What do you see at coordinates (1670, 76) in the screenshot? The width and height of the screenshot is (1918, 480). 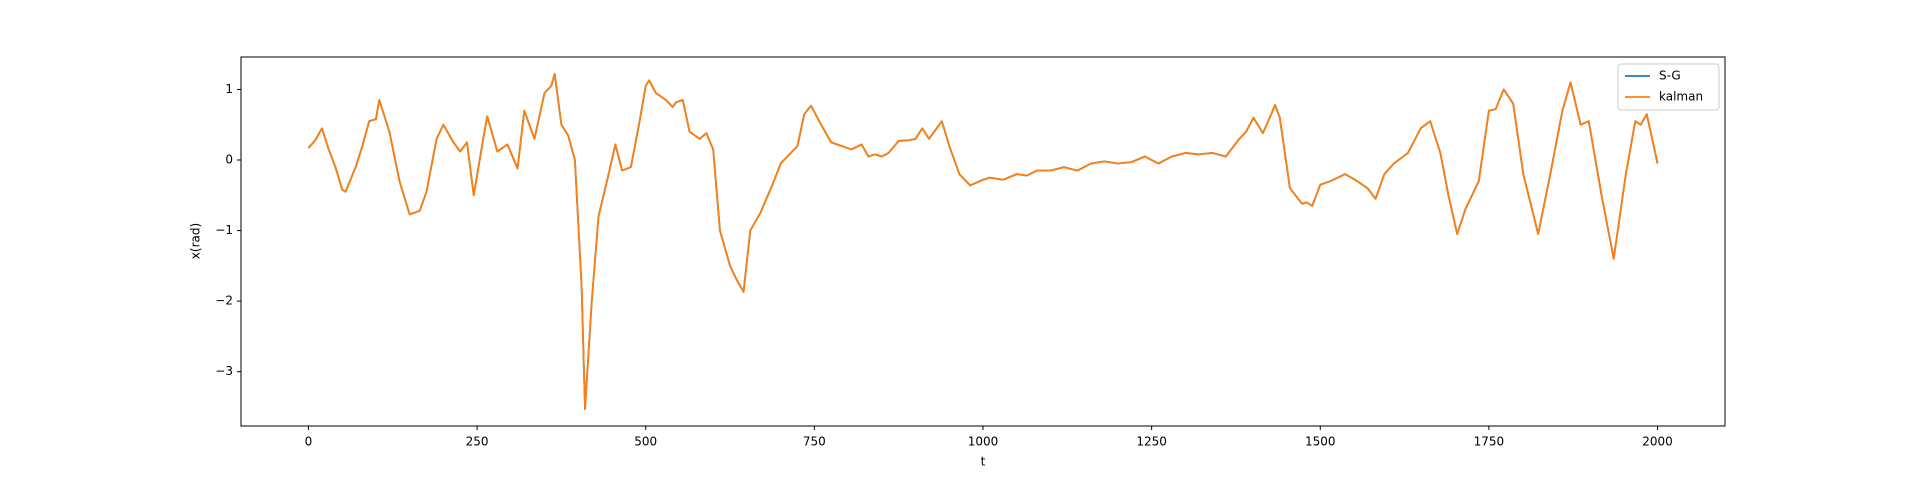 I see `legend-label: S-G` at bounding box center [1670, 76].